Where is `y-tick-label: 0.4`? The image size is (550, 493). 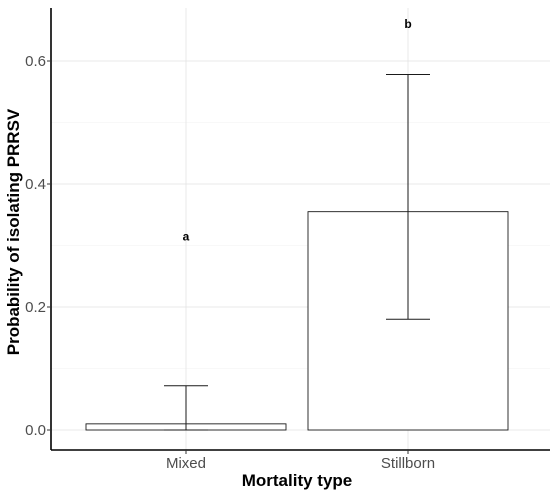
y-tick-label: 0.4 is located at coordinates (35, 184).